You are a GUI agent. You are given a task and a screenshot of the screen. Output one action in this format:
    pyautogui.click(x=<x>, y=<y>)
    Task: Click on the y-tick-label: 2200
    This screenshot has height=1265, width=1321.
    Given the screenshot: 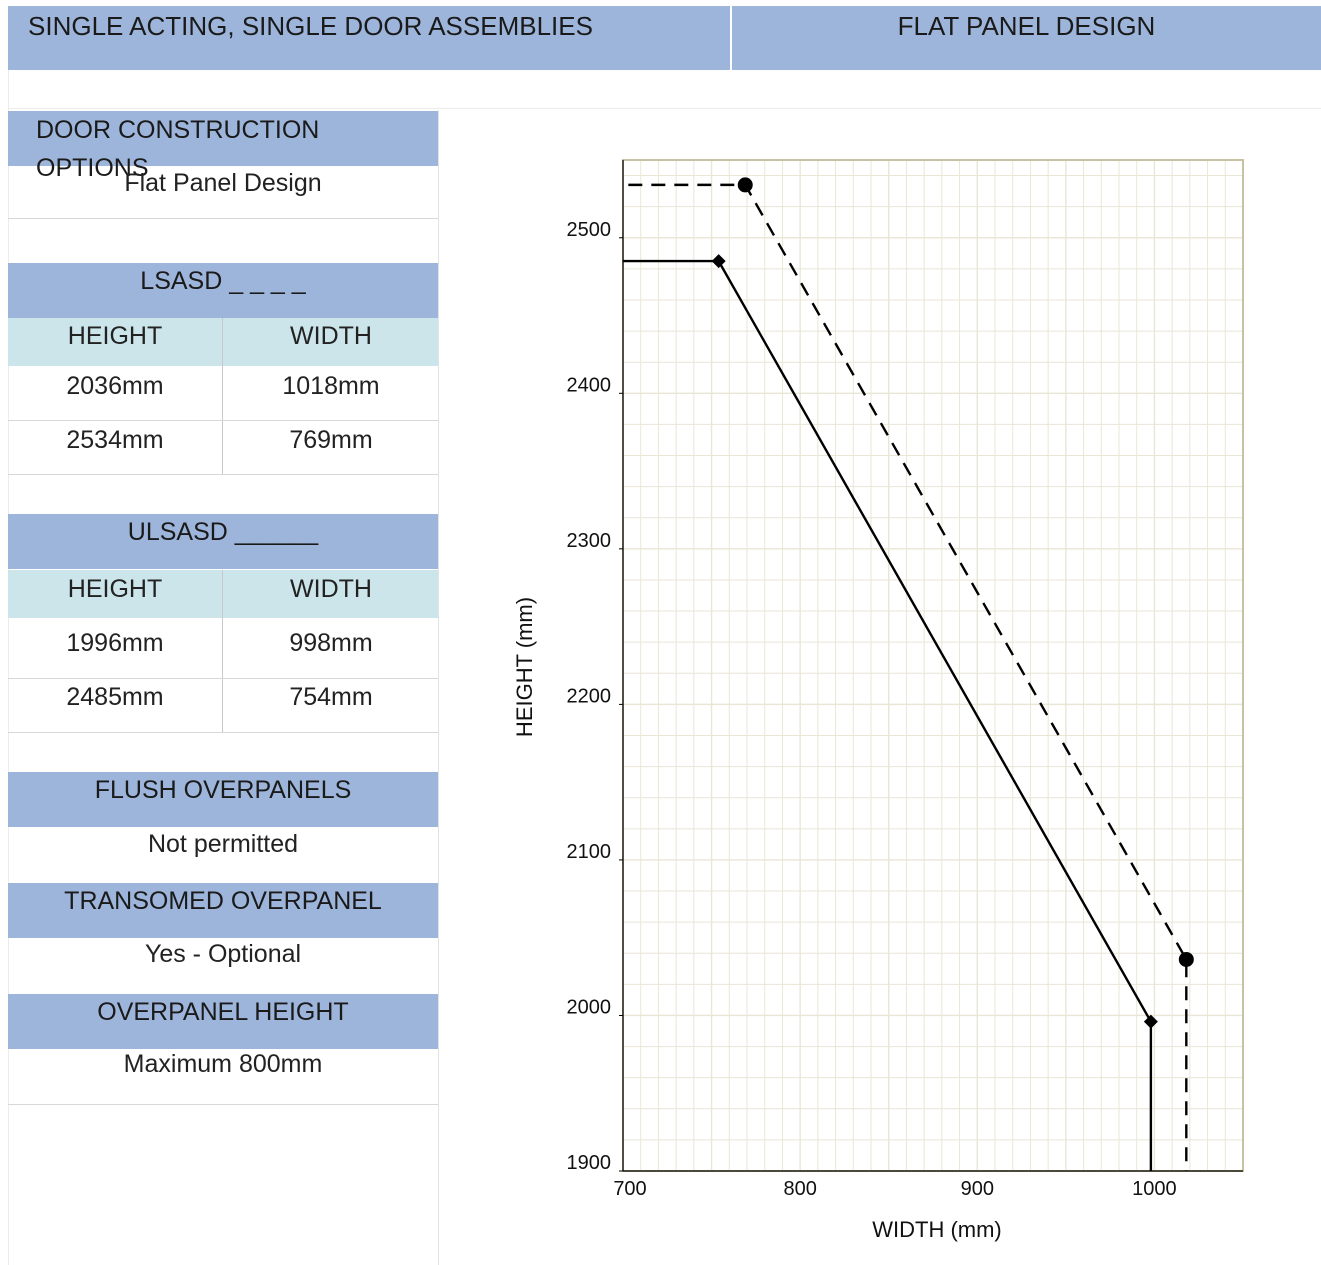 What is the action you would take?
    pyautogui.click(x=589, y=696)
    